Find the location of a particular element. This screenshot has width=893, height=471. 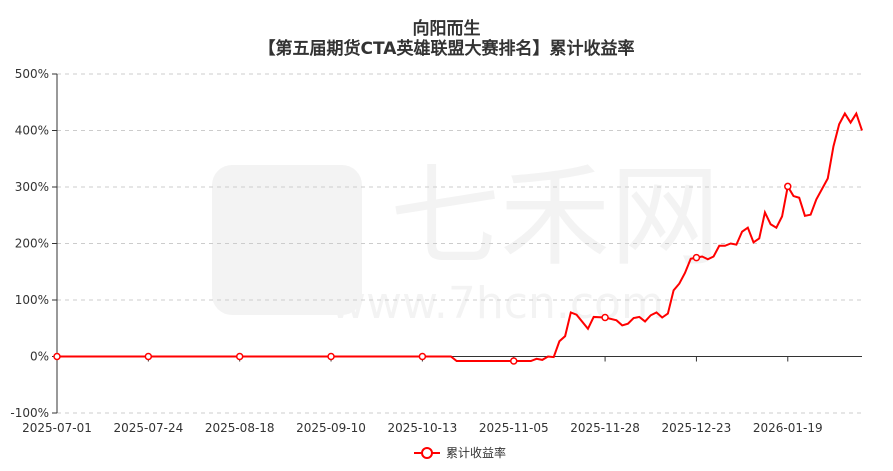

watermark: 七禾网 is located at coordinates (555, 217).